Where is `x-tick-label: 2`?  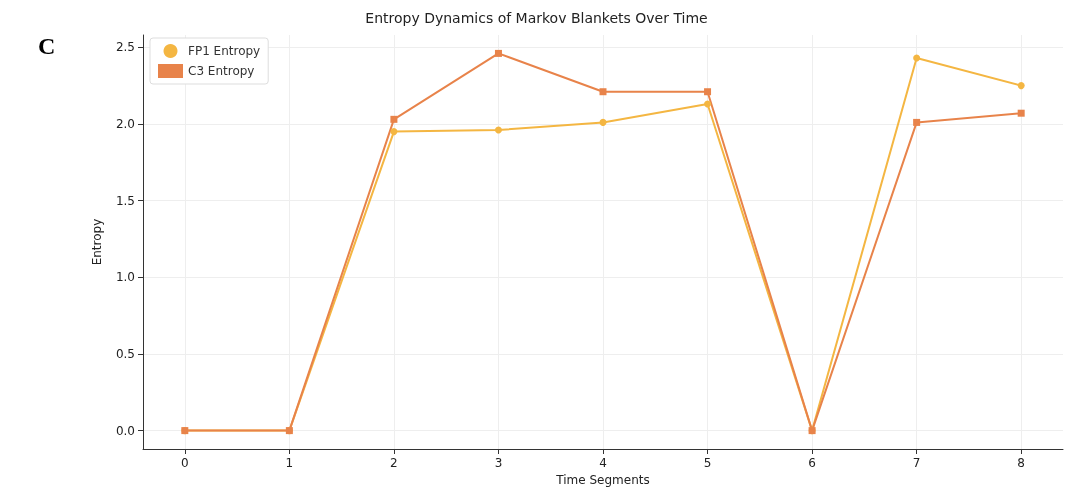
x-tick-label: 2 is located at coordinates (394, 463).